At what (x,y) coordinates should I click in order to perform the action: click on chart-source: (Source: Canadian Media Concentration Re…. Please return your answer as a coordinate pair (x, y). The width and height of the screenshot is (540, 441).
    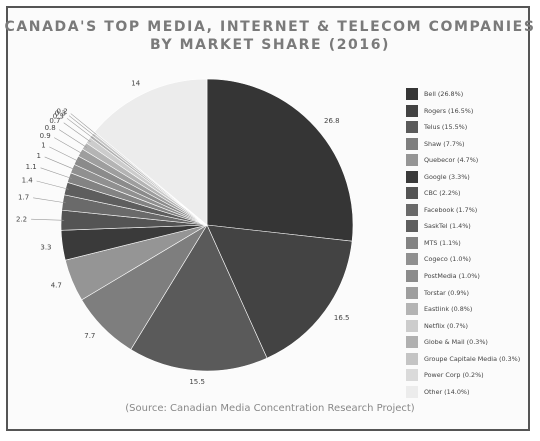
    Looking at the image, I should click on (270, 408).